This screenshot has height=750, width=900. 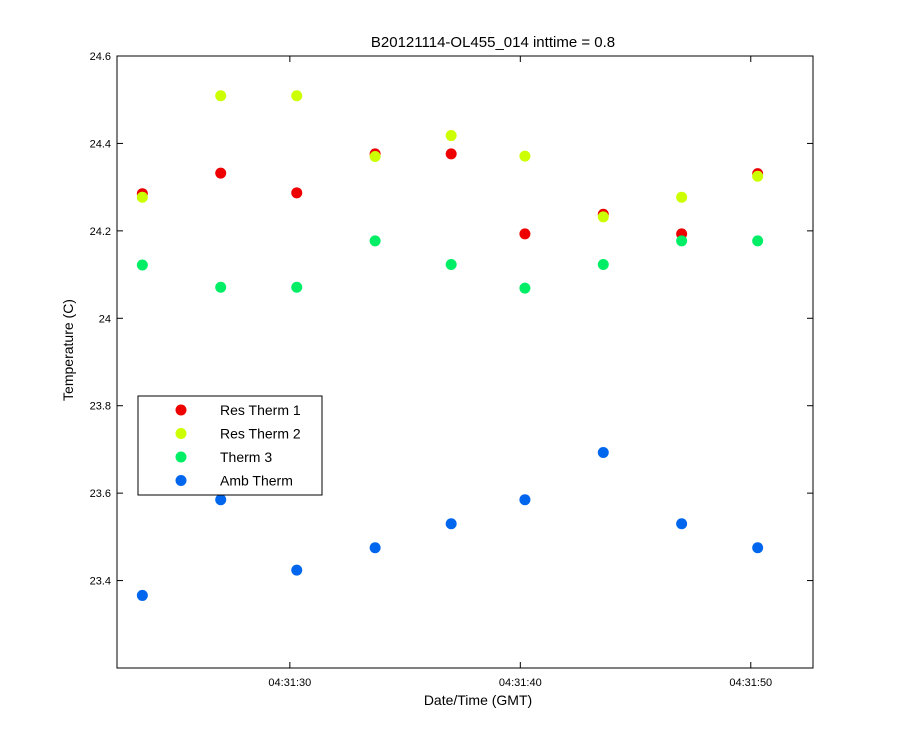 I want to click on y-tick-label: 24.2, so click(x=100, y=232).